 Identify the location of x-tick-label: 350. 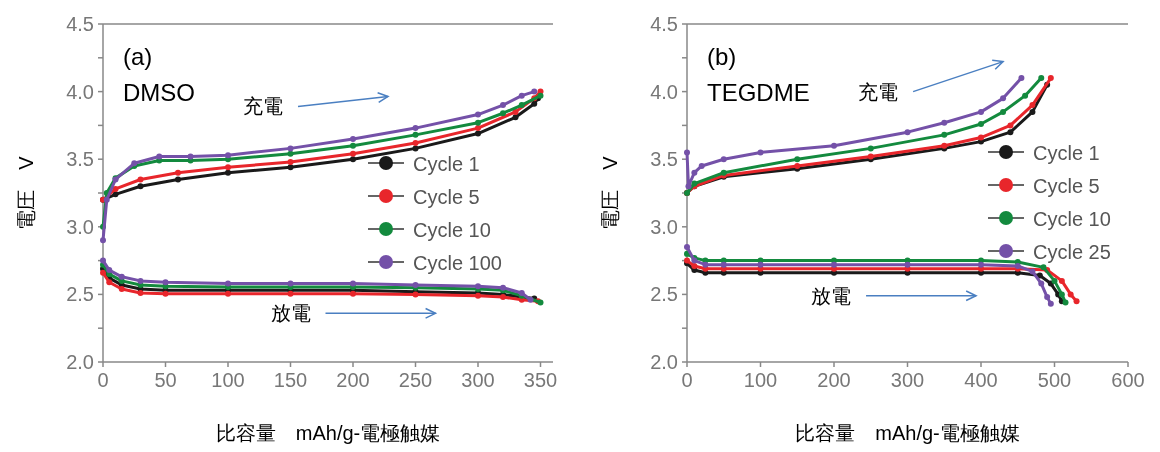
(540, 380).